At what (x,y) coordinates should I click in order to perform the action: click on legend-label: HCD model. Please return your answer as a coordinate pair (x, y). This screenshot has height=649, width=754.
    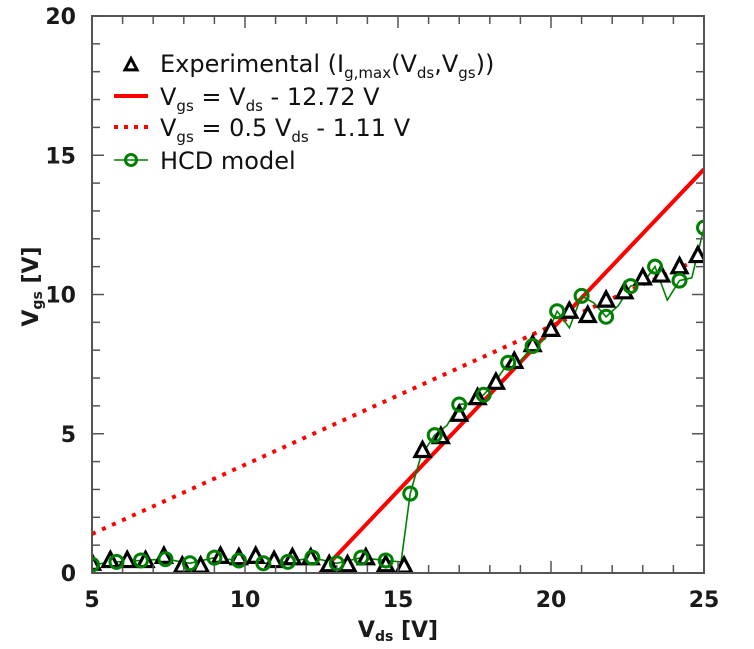
    Looking at the image, I should click on (228, 161).